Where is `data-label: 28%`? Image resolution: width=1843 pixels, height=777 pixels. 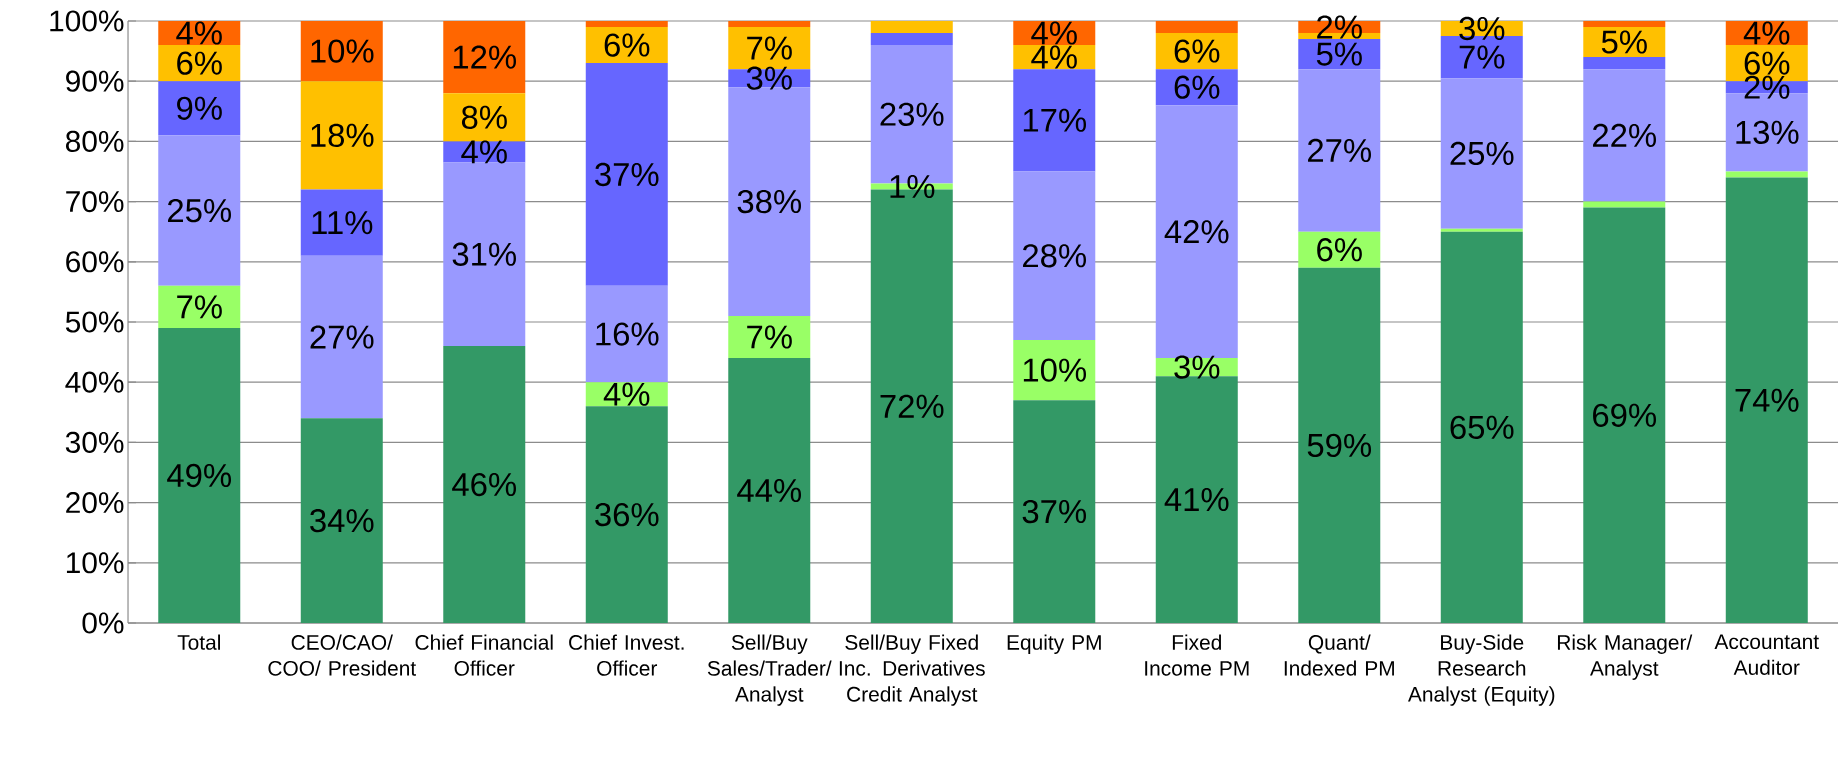
data-label: 28% is located at coordinates (1054, 256).